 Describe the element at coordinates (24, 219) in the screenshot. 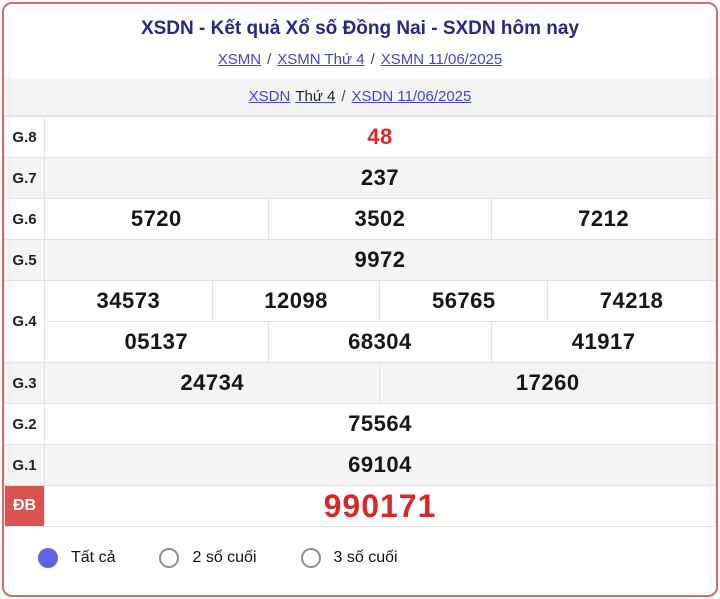

I see `prize-label-g6: G.6` at that location.